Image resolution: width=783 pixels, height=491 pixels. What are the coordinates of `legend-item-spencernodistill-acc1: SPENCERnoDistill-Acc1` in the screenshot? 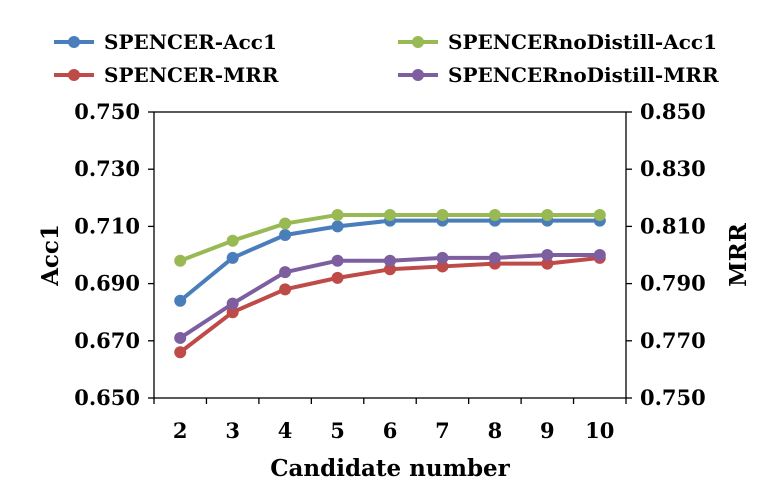 It's located at (557, 42).